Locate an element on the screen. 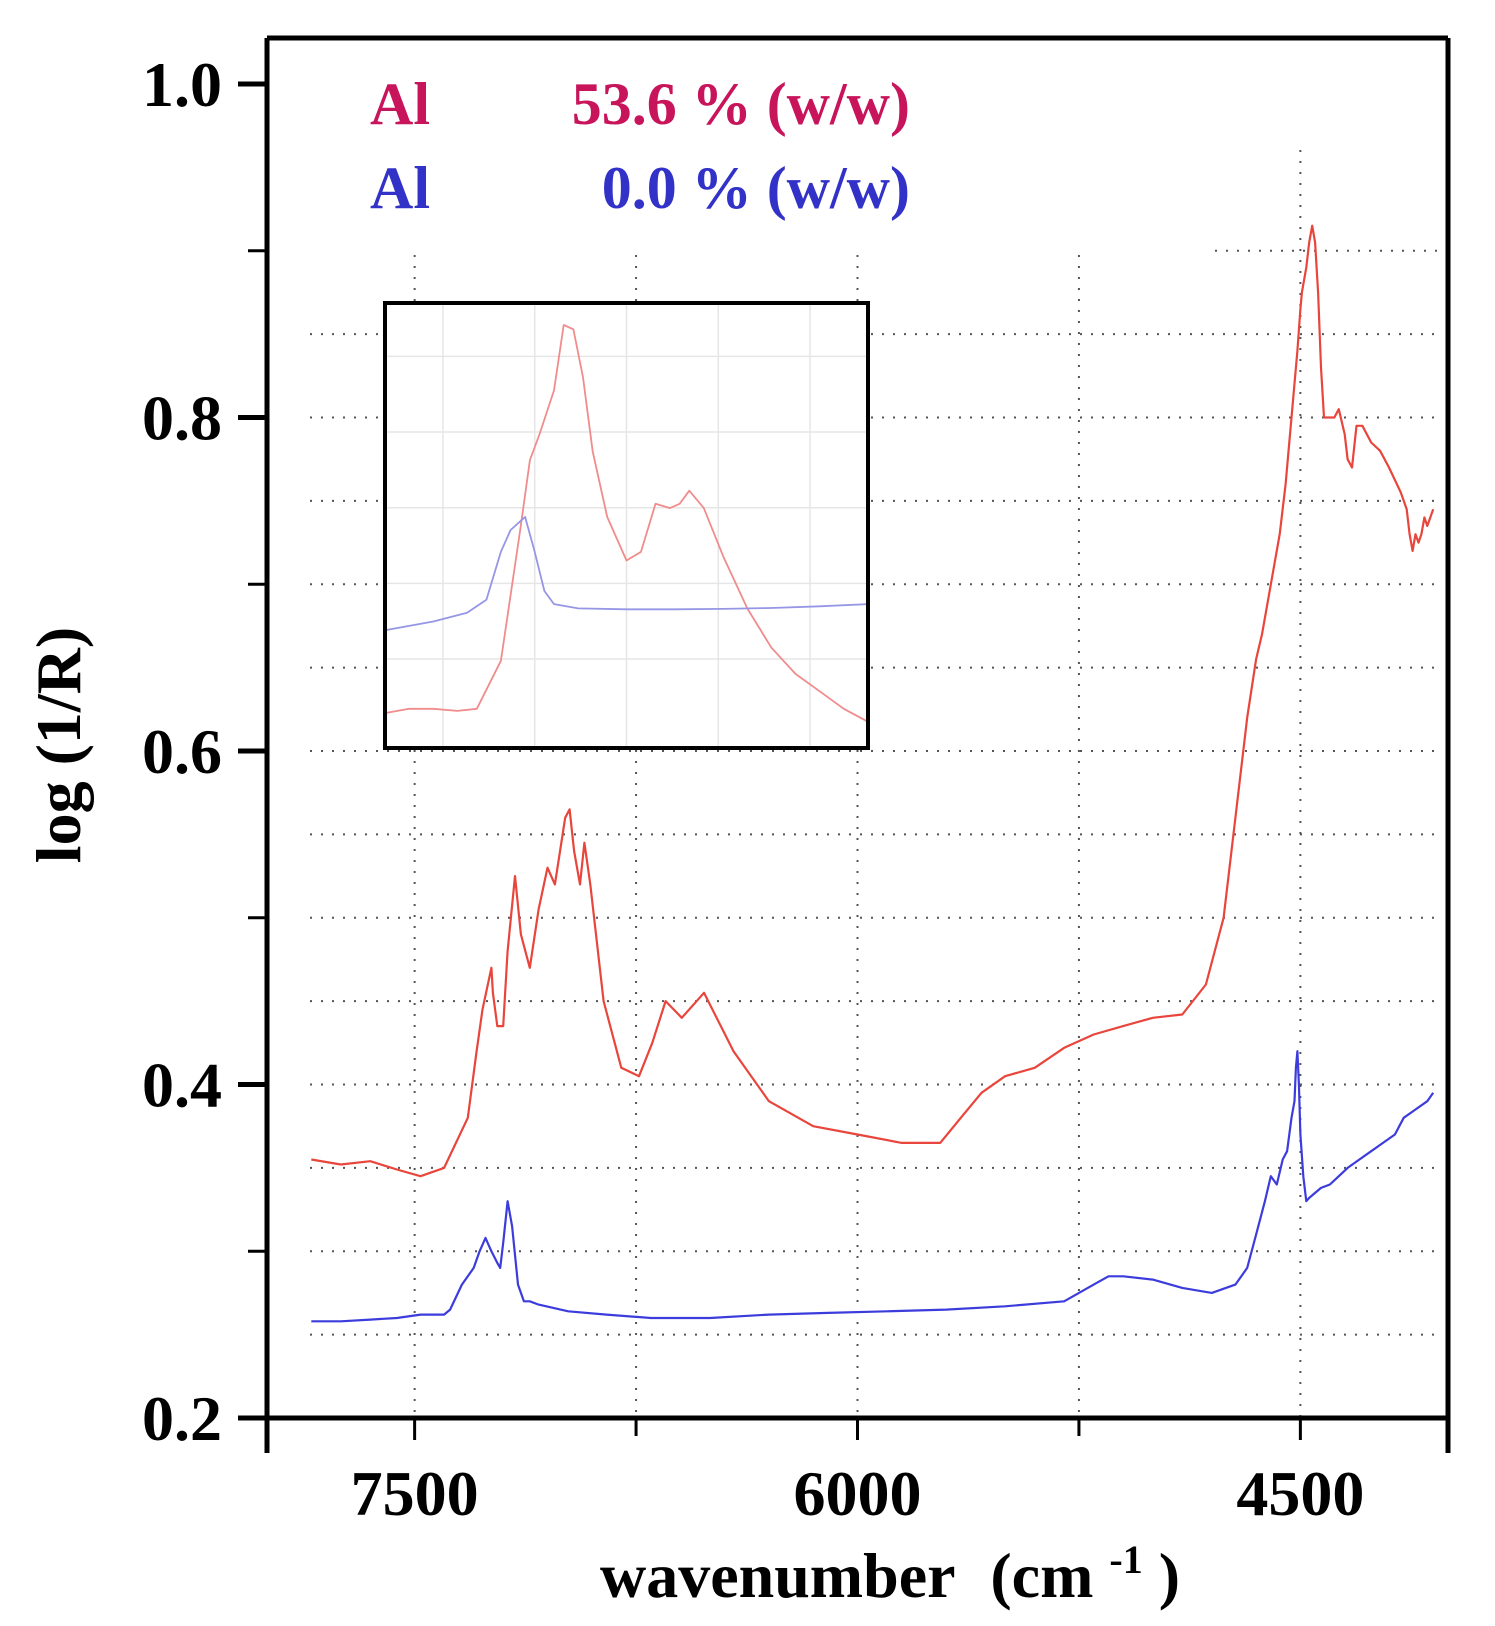 The height and width of the screenshot is (1626, 1495). legend-entry-1-name: Al is located at coordinates (400, 104).